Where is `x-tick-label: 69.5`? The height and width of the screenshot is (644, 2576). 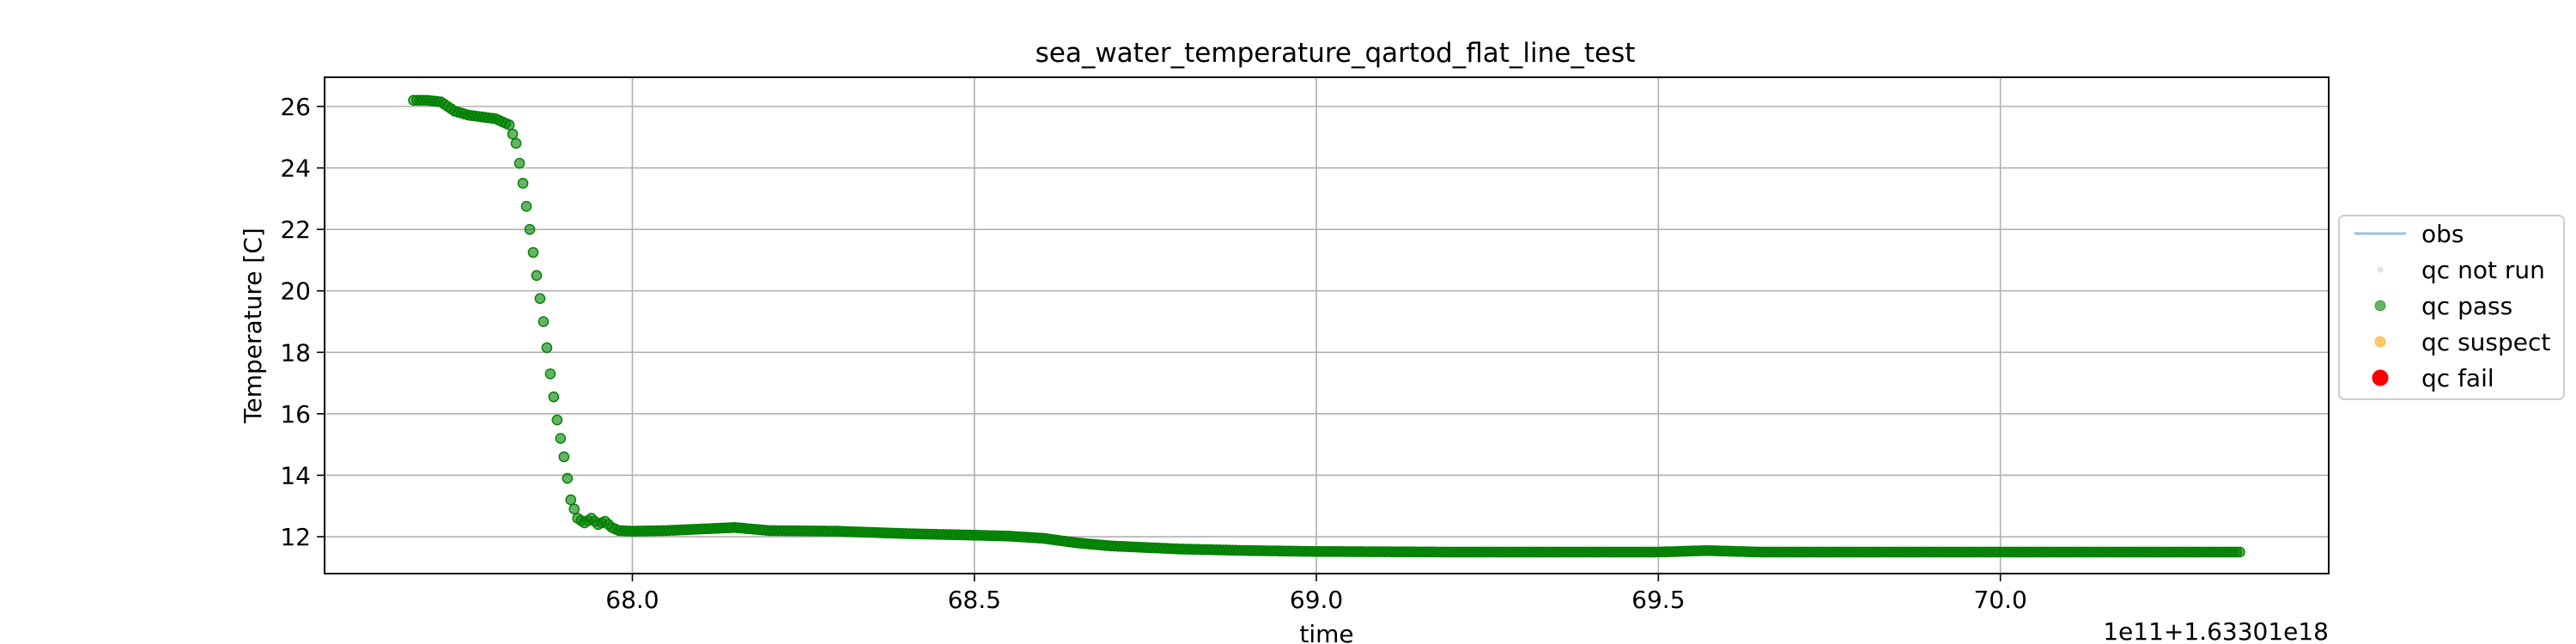 x-tick-label: 69.5 is located at coordinates (1658, 600).